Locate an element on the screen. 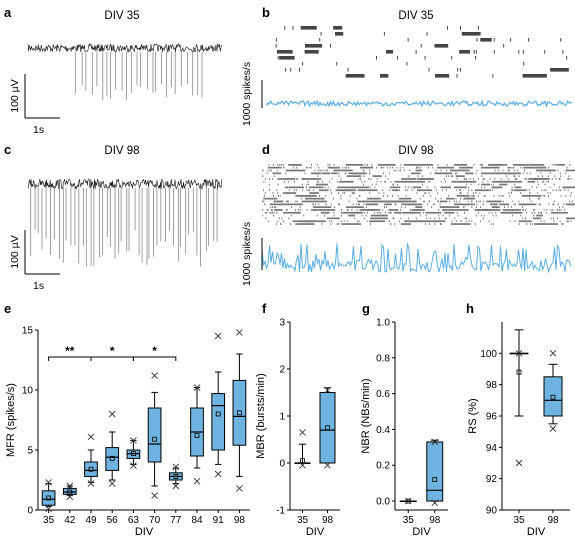  x-tick-label: 70 is located at coordinates (155, 520).